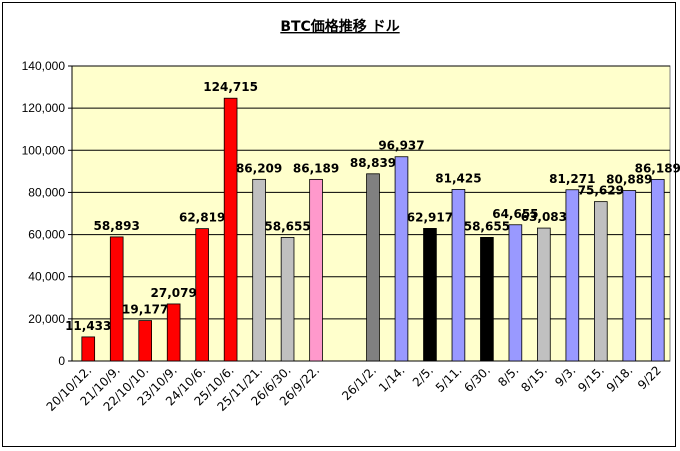 The width and height of the screenshot is (680, 451). What do you see at coordinates (620, 379) in the screenshot?
I see `x-tick-label: 9/18.` at bounding box center [620, 379].